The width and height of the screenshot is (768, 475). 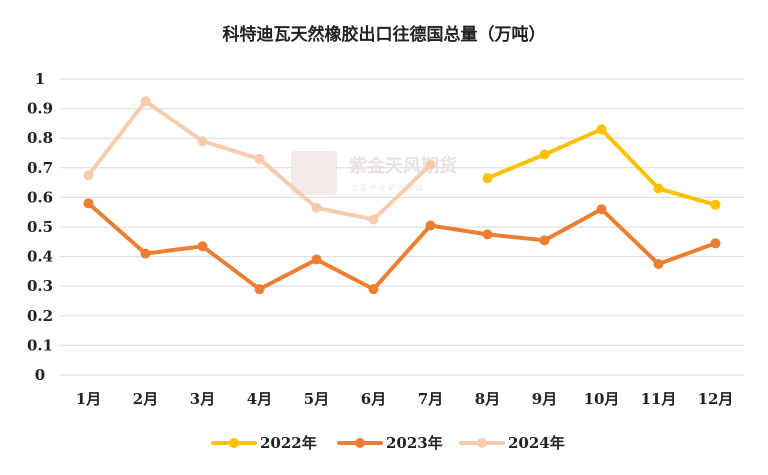 I want to click on y-tick-label: 0.9, so click(x=40, y=109).